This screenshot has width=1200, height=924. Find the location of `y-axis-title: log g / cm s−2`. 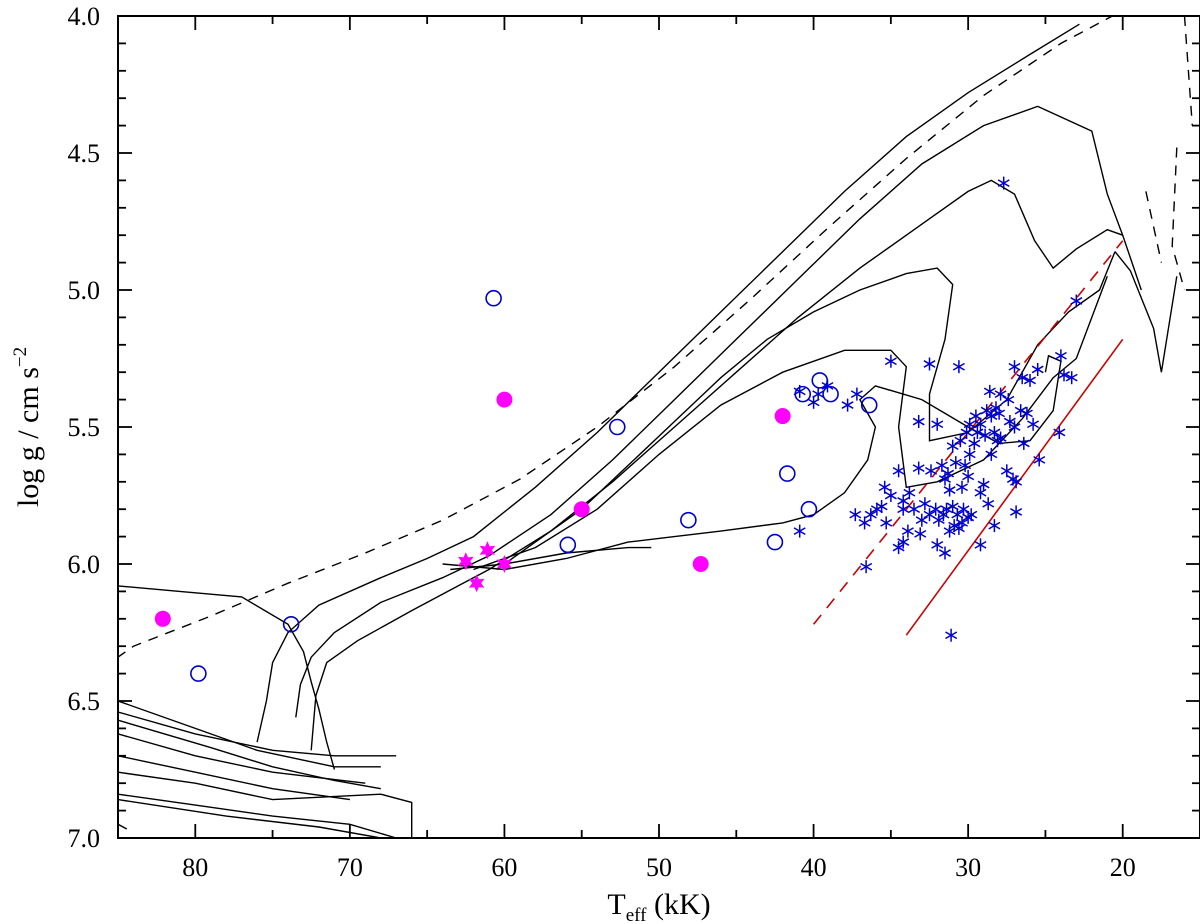

y-axis-title: log g / cm s−2 is located at coordinates (27, 427).